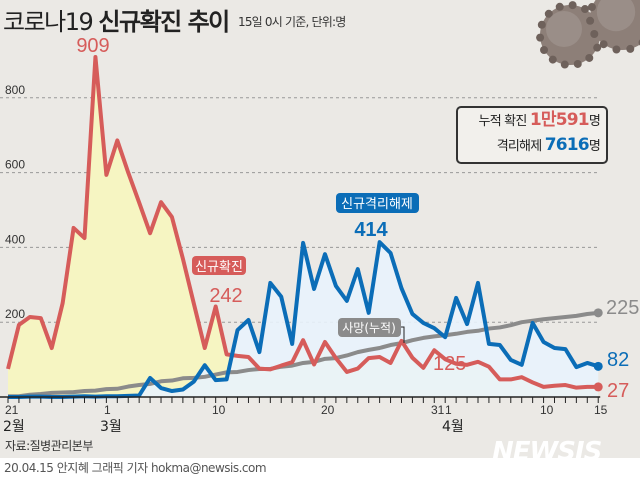  Describe the element at coordinates (48, 22) in the screenshot. I see `title-plain: 코로나19` at that location.